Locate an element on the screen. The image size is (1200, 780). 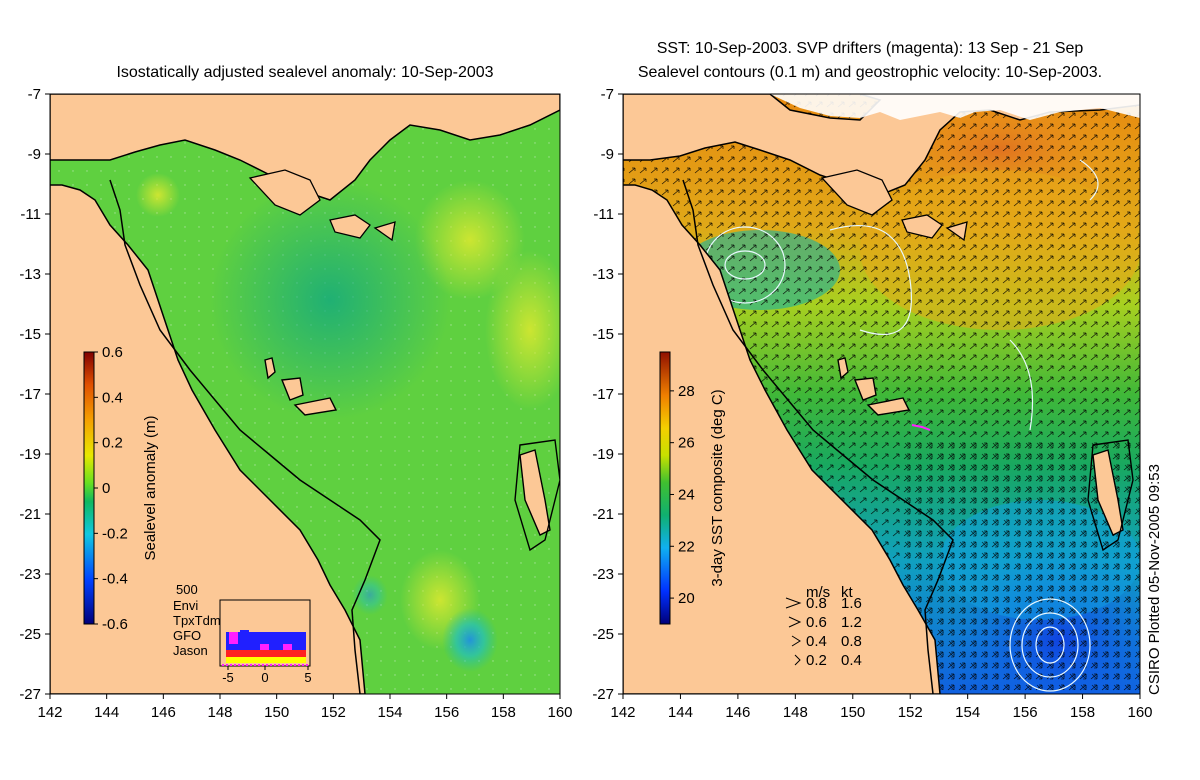
inset-x-ticks: -5 0 5 is located at coordinates (267, 675).